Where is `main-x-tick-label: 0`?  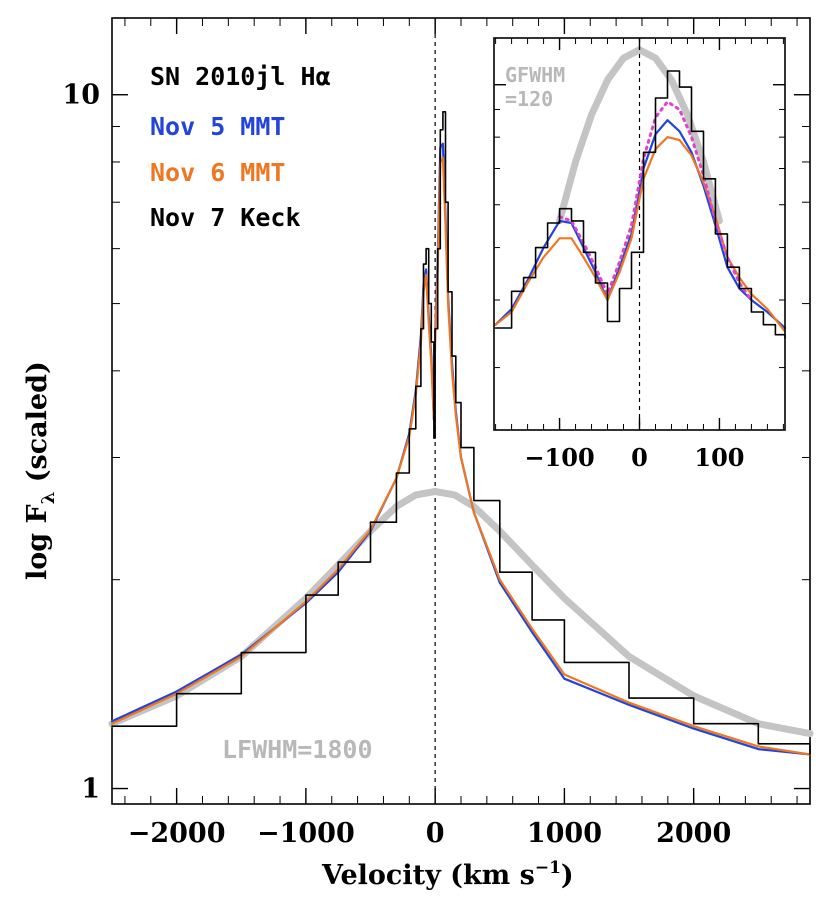 main-x-tick-label: 0 is located at coordinates (435, 833).